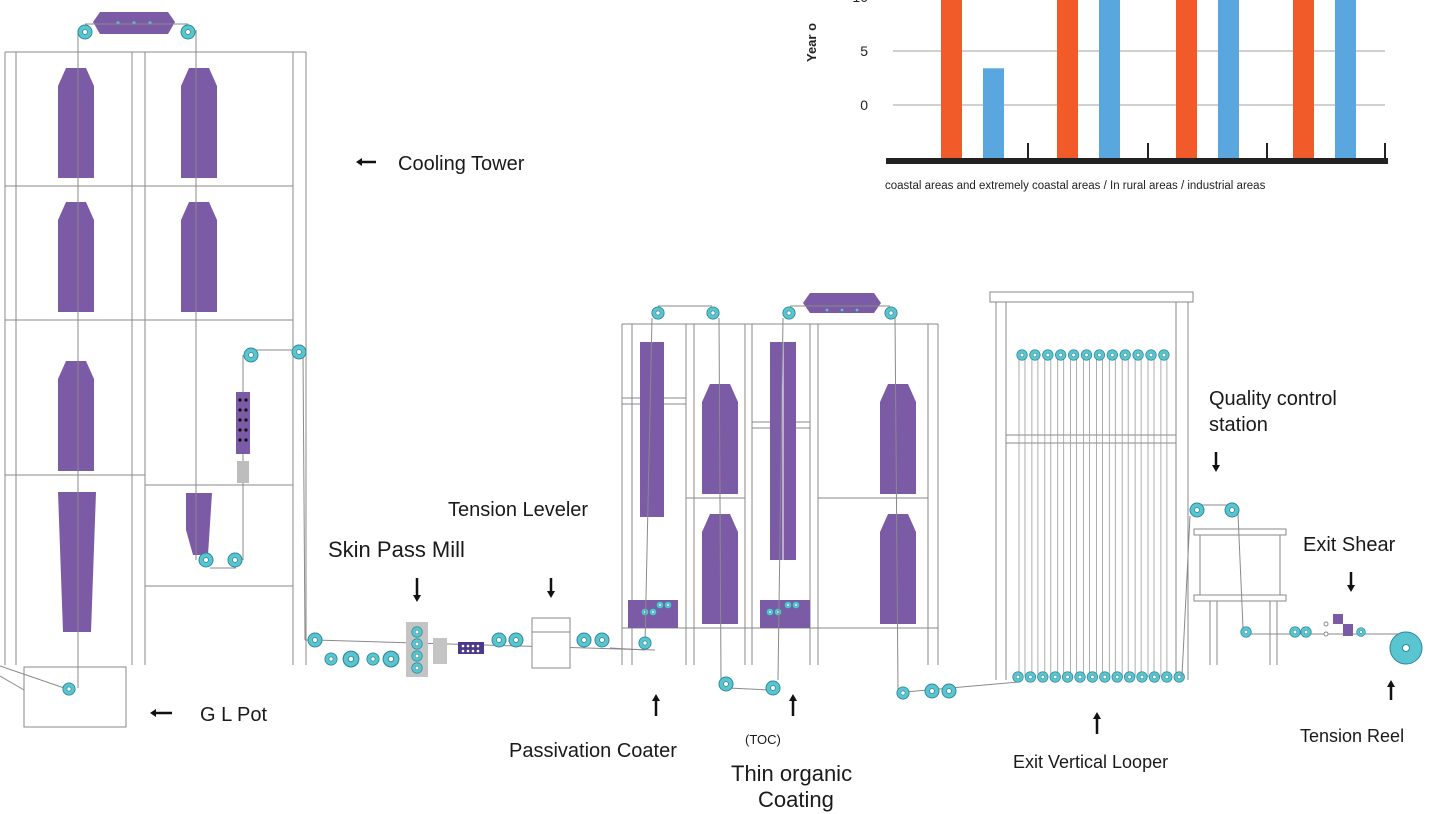 The image size is (1444, 814). I want to click on qc-label-line1: Quality control, so click(1273, 399).